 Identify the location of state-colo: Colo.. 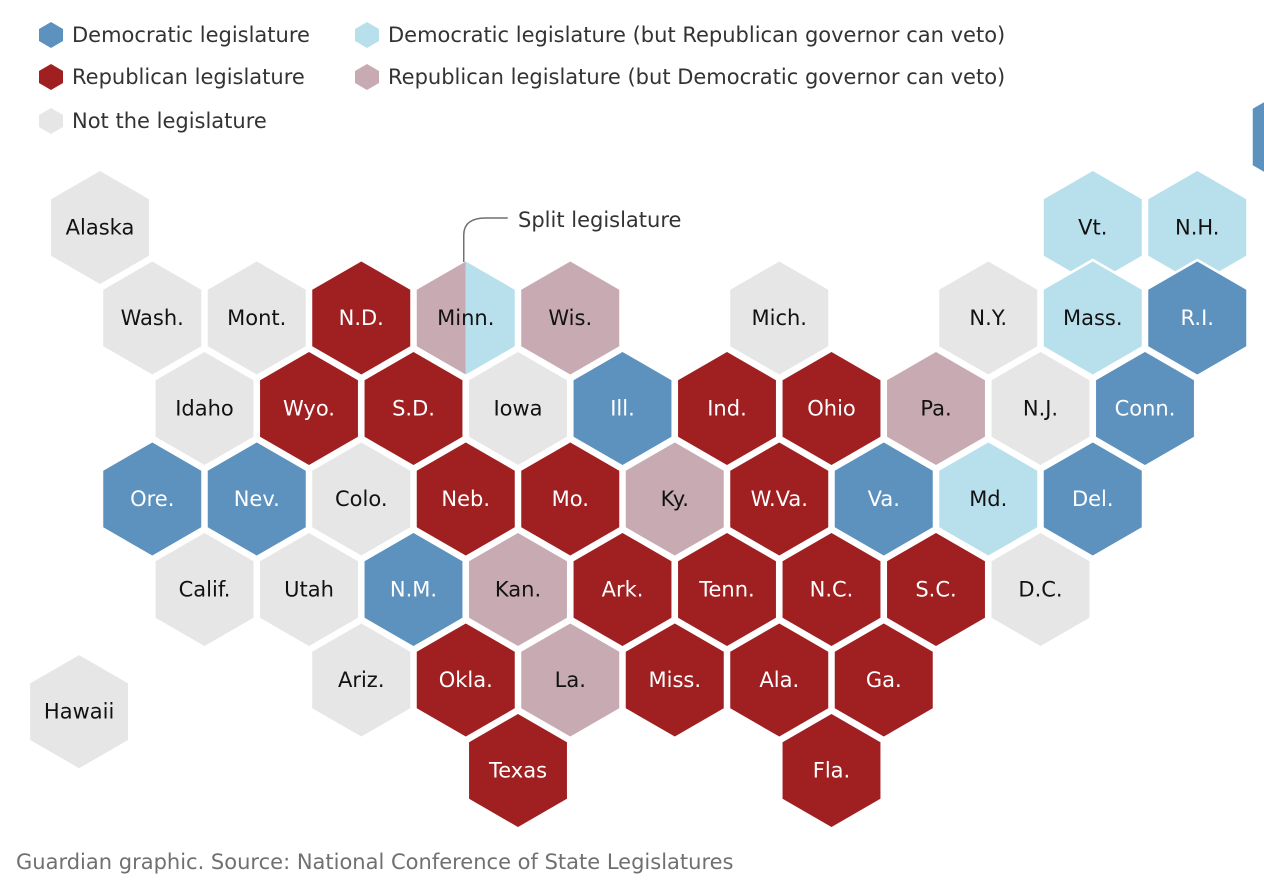
(361, 499).